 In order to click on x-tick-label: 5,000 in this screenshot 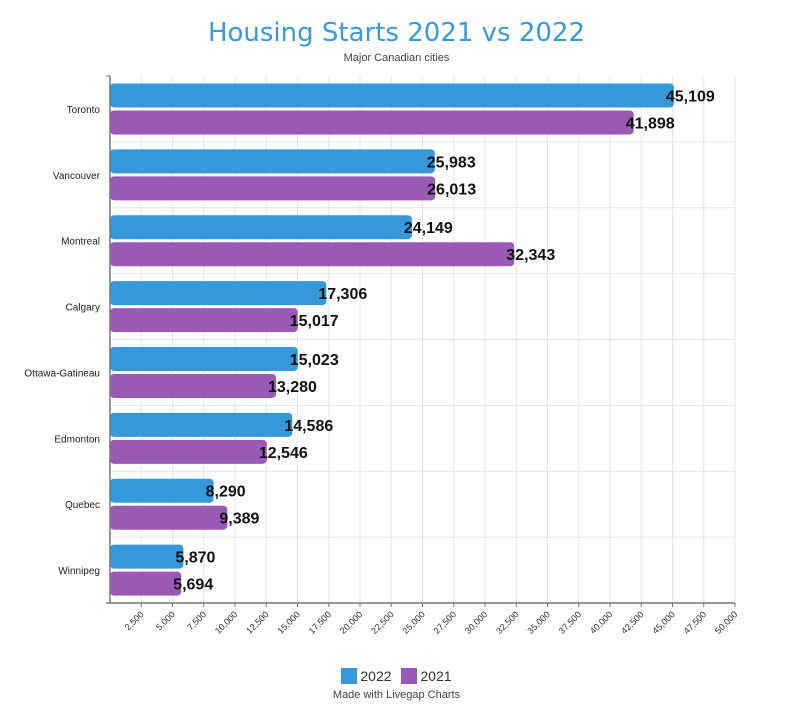, I will do `click(165, 620)`.